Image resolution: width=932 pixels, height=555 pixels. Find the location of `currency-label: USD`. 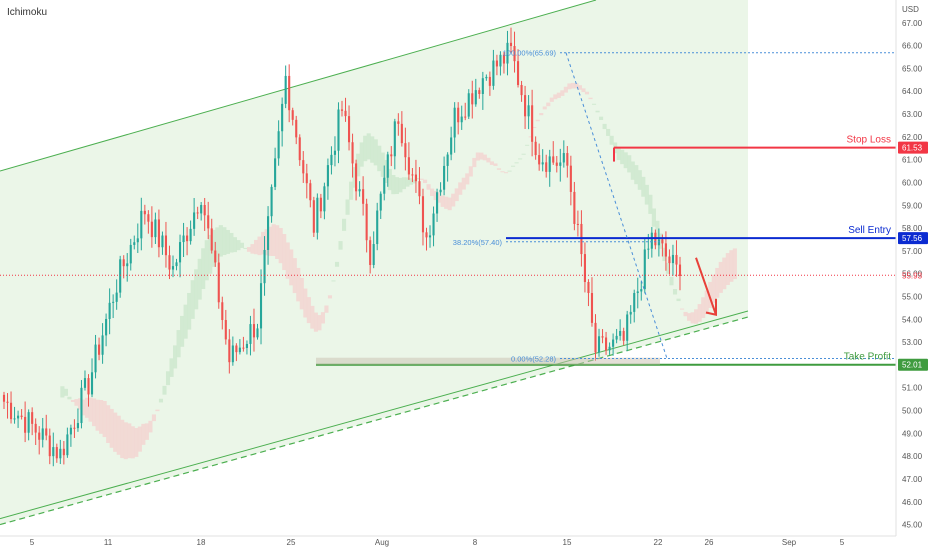

currency-label: USD is located at coordinates (910, 9).